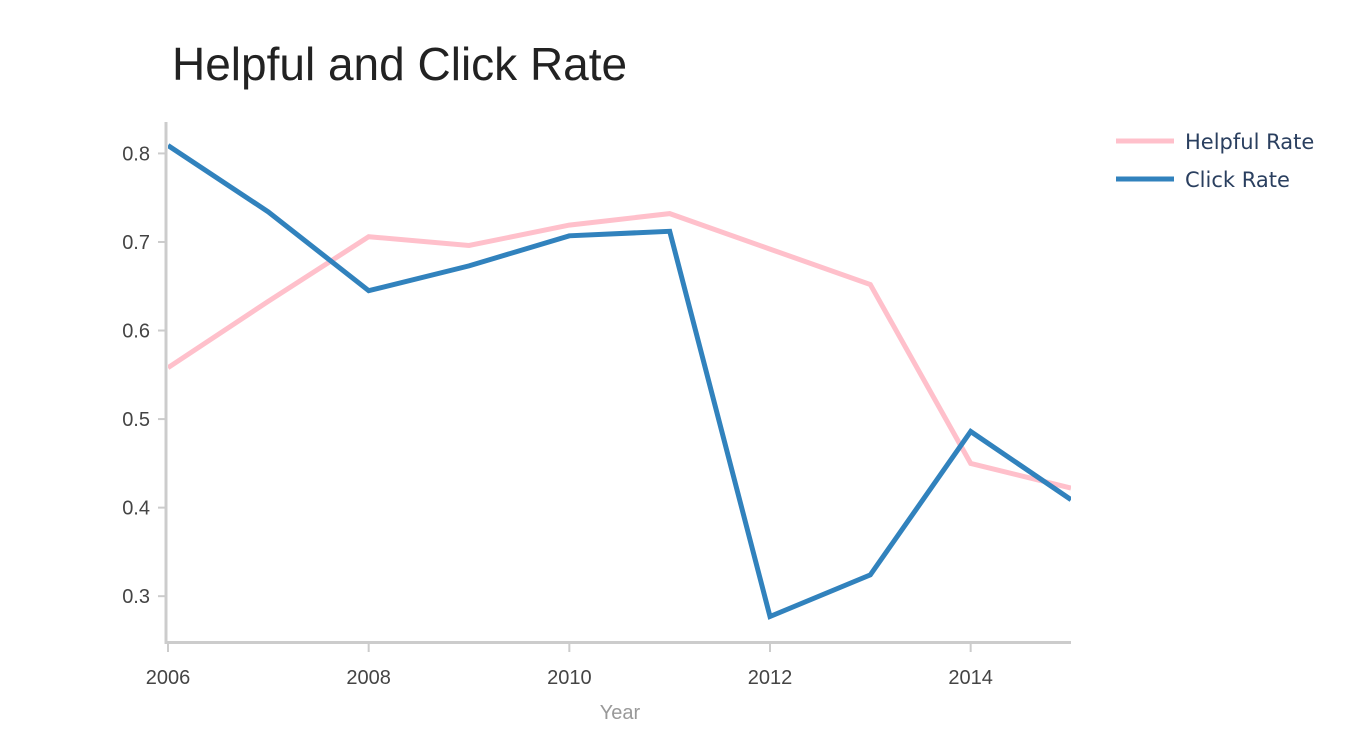  Describe the element at coordinates (1215, 161) in the screenshot. I see `legend: Helpful Rate Click Rate` at that location.